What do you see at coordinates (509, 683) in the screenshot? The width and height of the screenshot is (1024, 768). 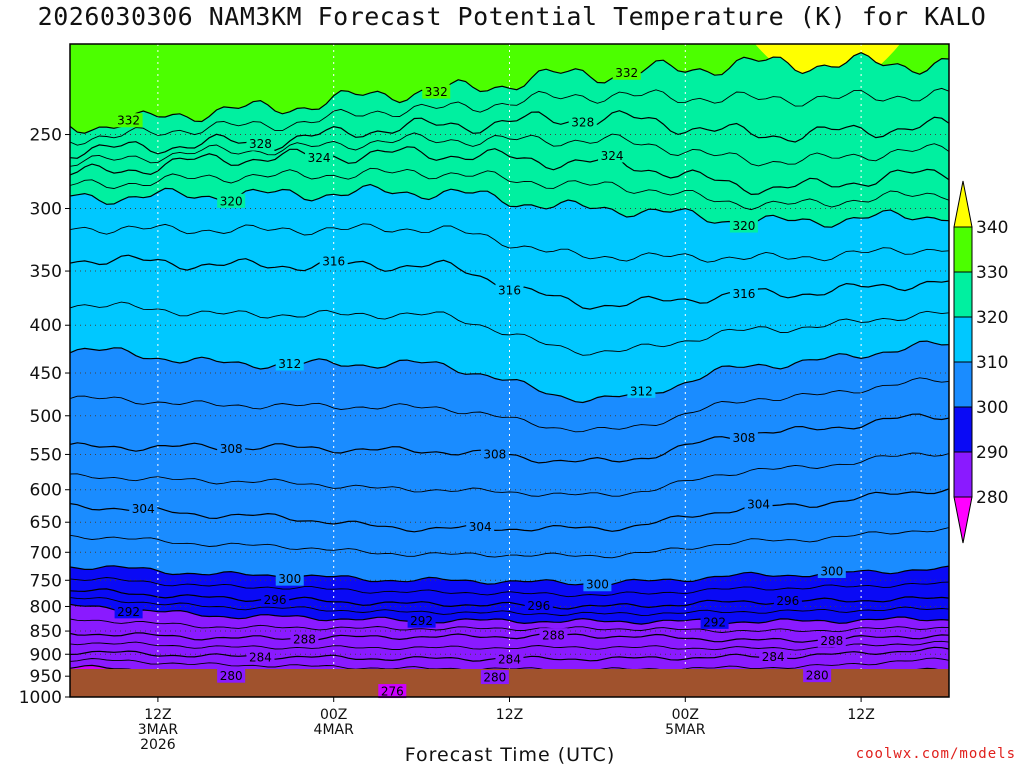 I see `terrain-ground` at bounding box center [509, 683].